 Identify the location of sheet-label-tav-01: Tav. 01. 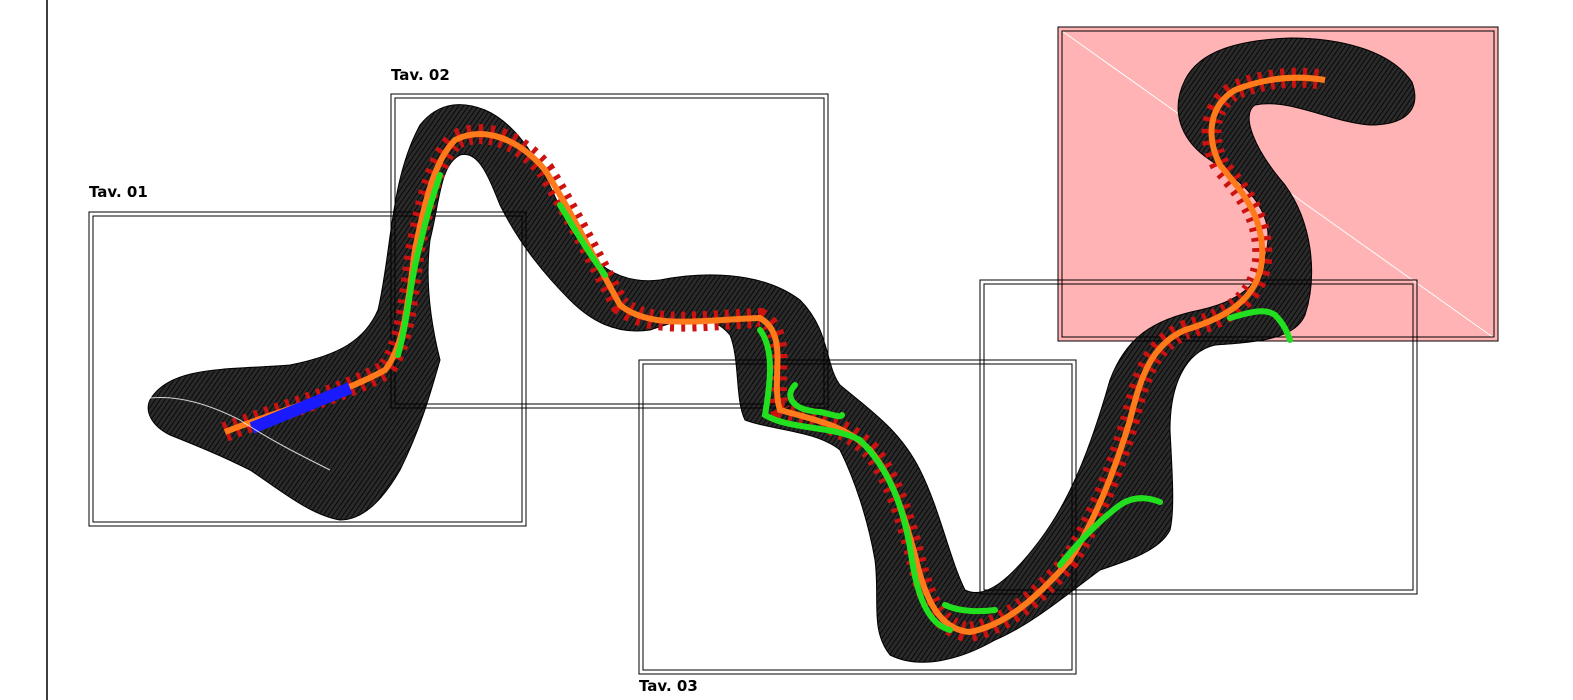
(118, 192).